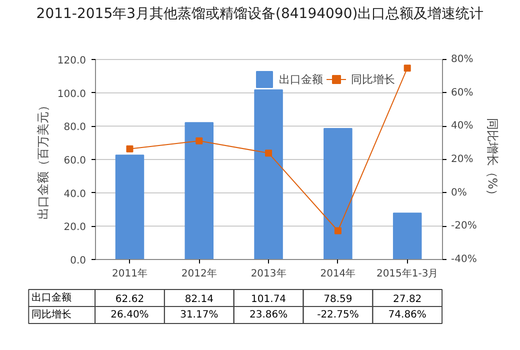 The image size is (520, 350). I want to click on y-axis-title: 出口金额（百万美元）, so click(43, 160).